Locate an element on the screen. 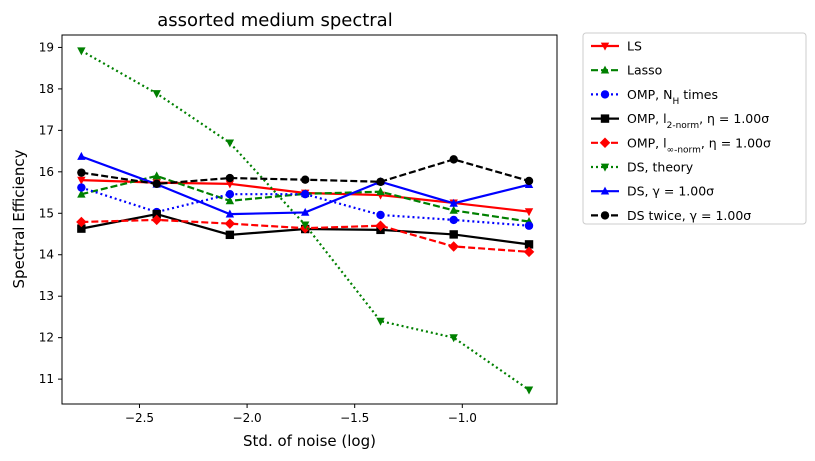  legend-label: OMP, l∞-norm, η = 1.00σ is located at coordinates (699, 145).